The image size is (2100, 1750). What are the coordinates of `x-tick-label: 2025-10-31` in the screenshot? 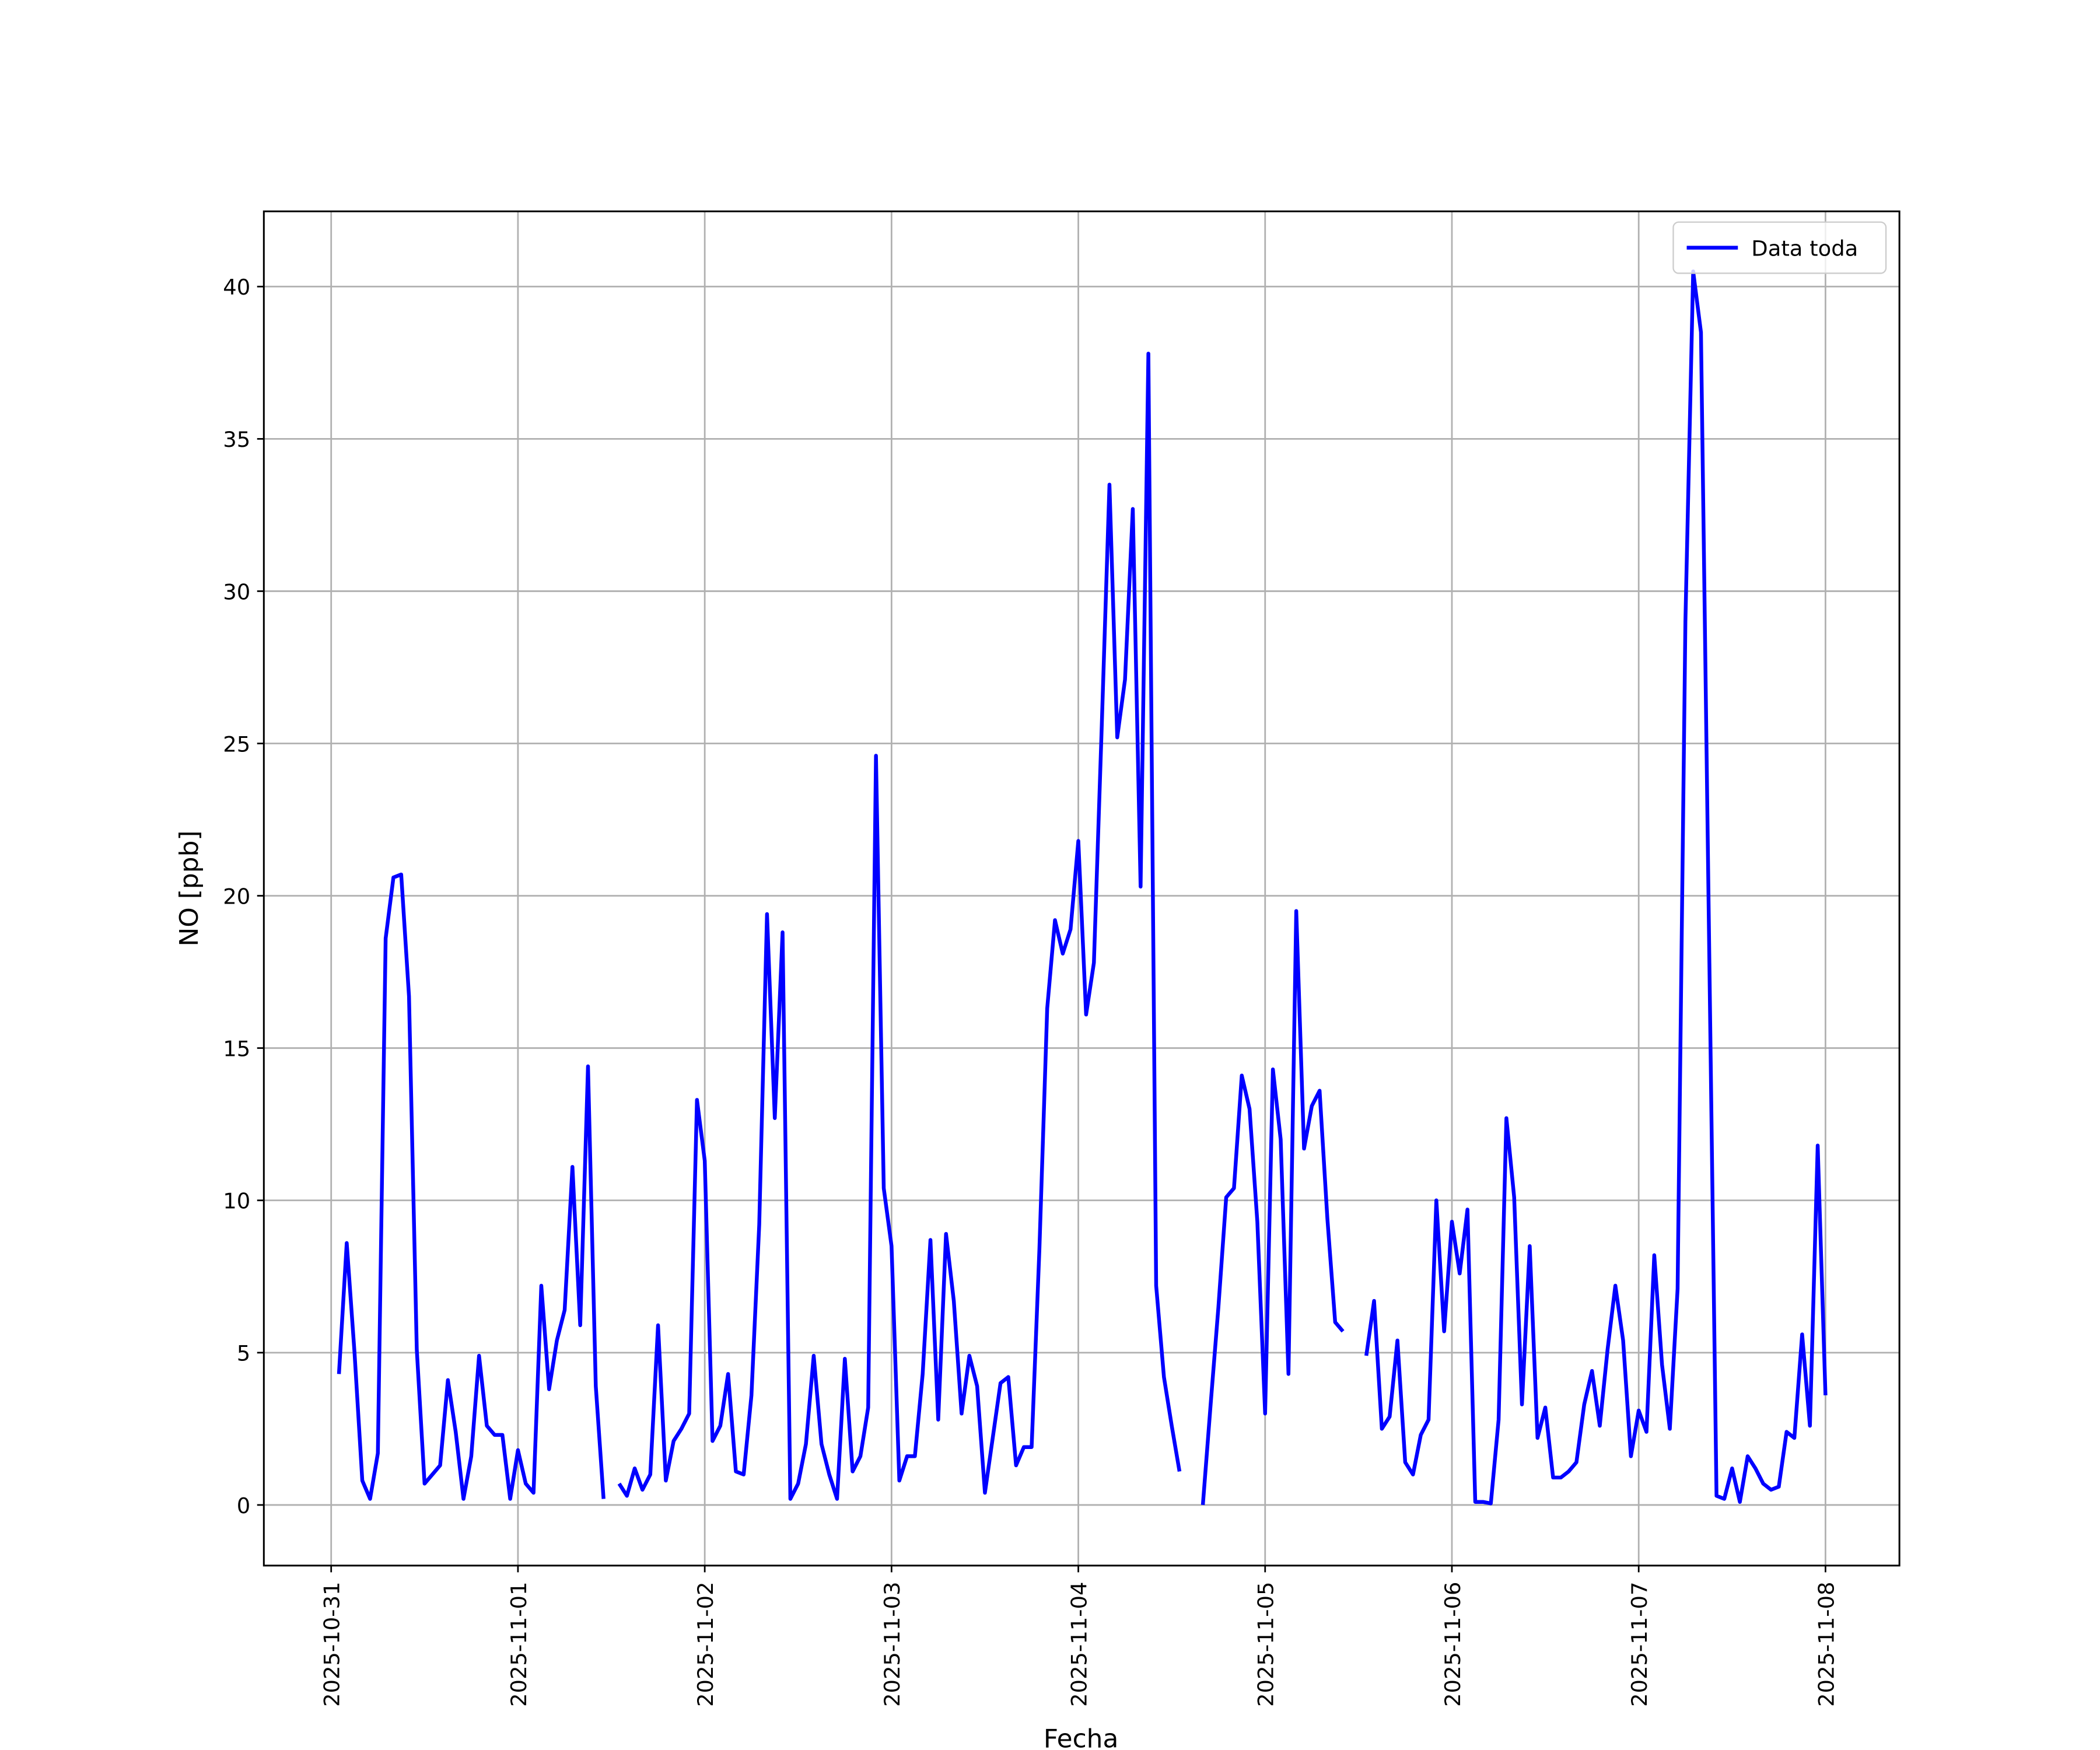 It's located at (332, 1644).